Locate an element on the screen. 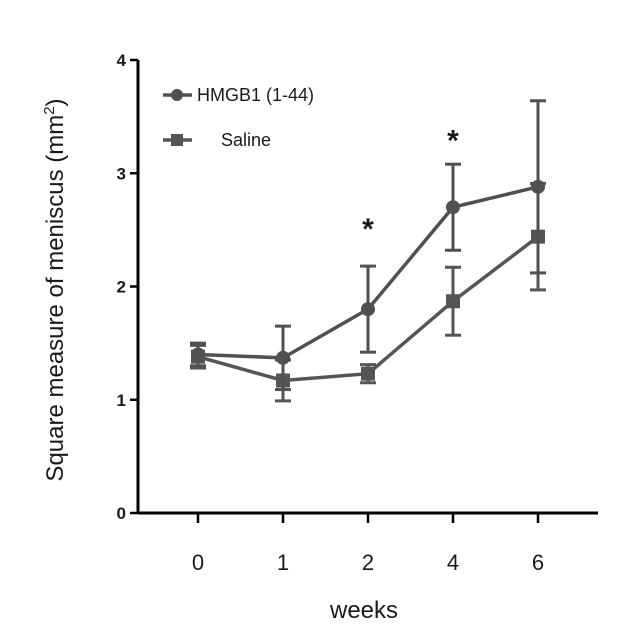  legend-label: HMGB1 (1-44) is located at coordinates (255, 95).